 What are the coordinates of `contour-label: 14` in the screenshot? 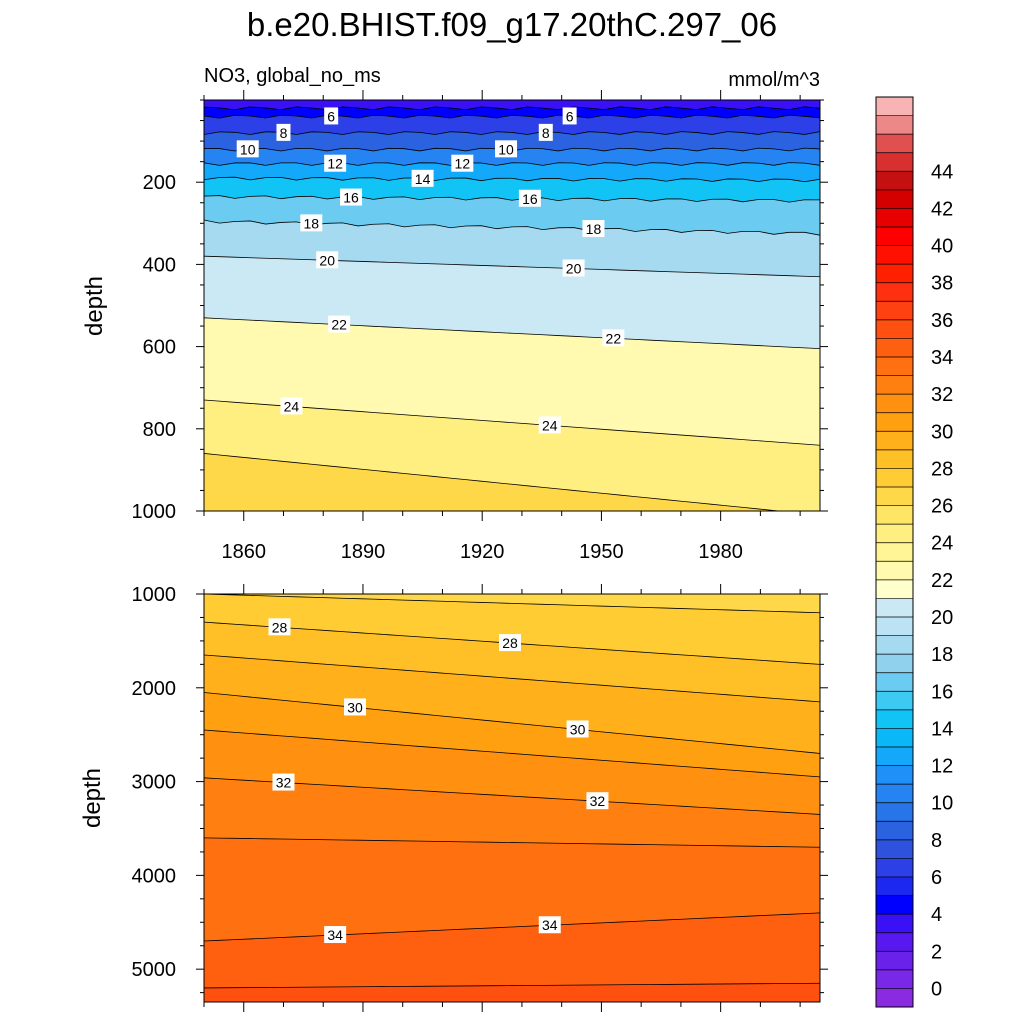 It's located at (422, 178).